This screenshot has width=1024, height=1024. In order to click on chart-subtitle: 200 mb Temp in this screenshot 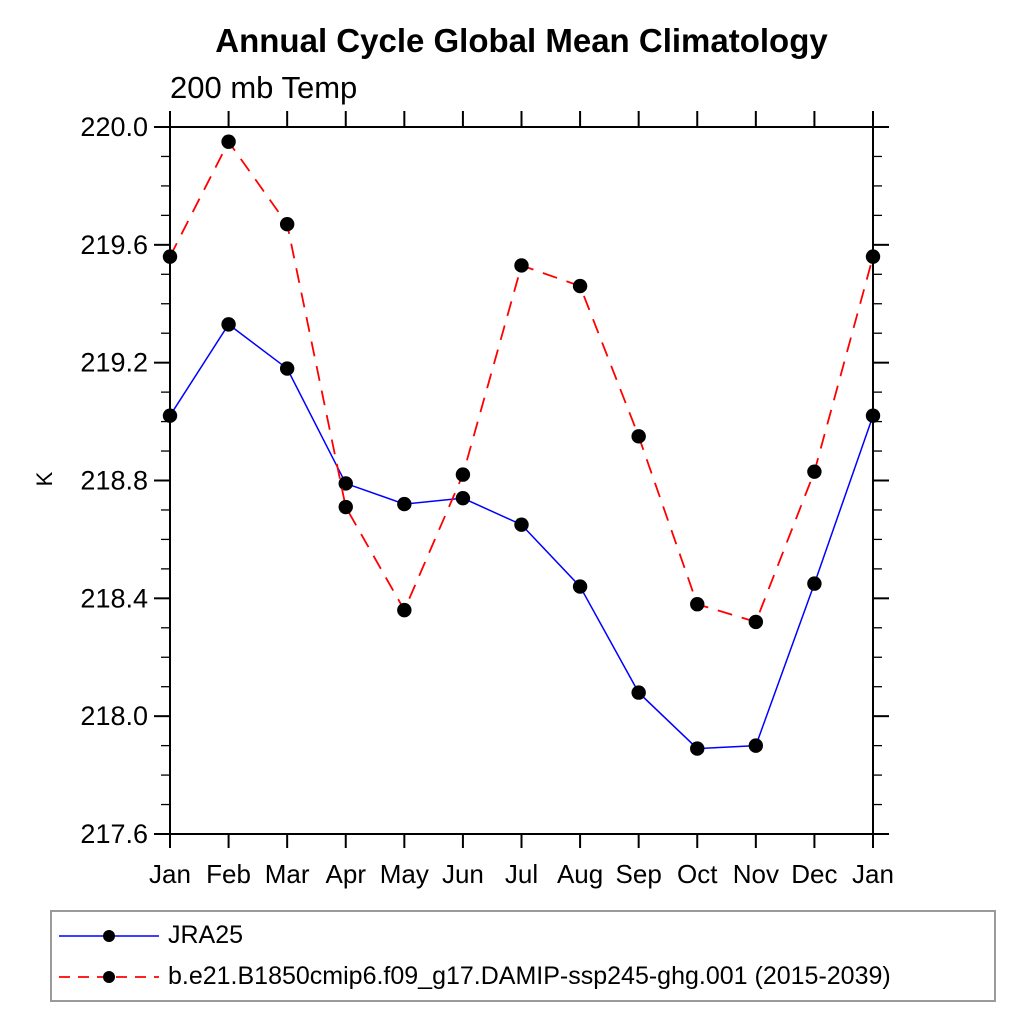, I will do `click(264, 87)`.